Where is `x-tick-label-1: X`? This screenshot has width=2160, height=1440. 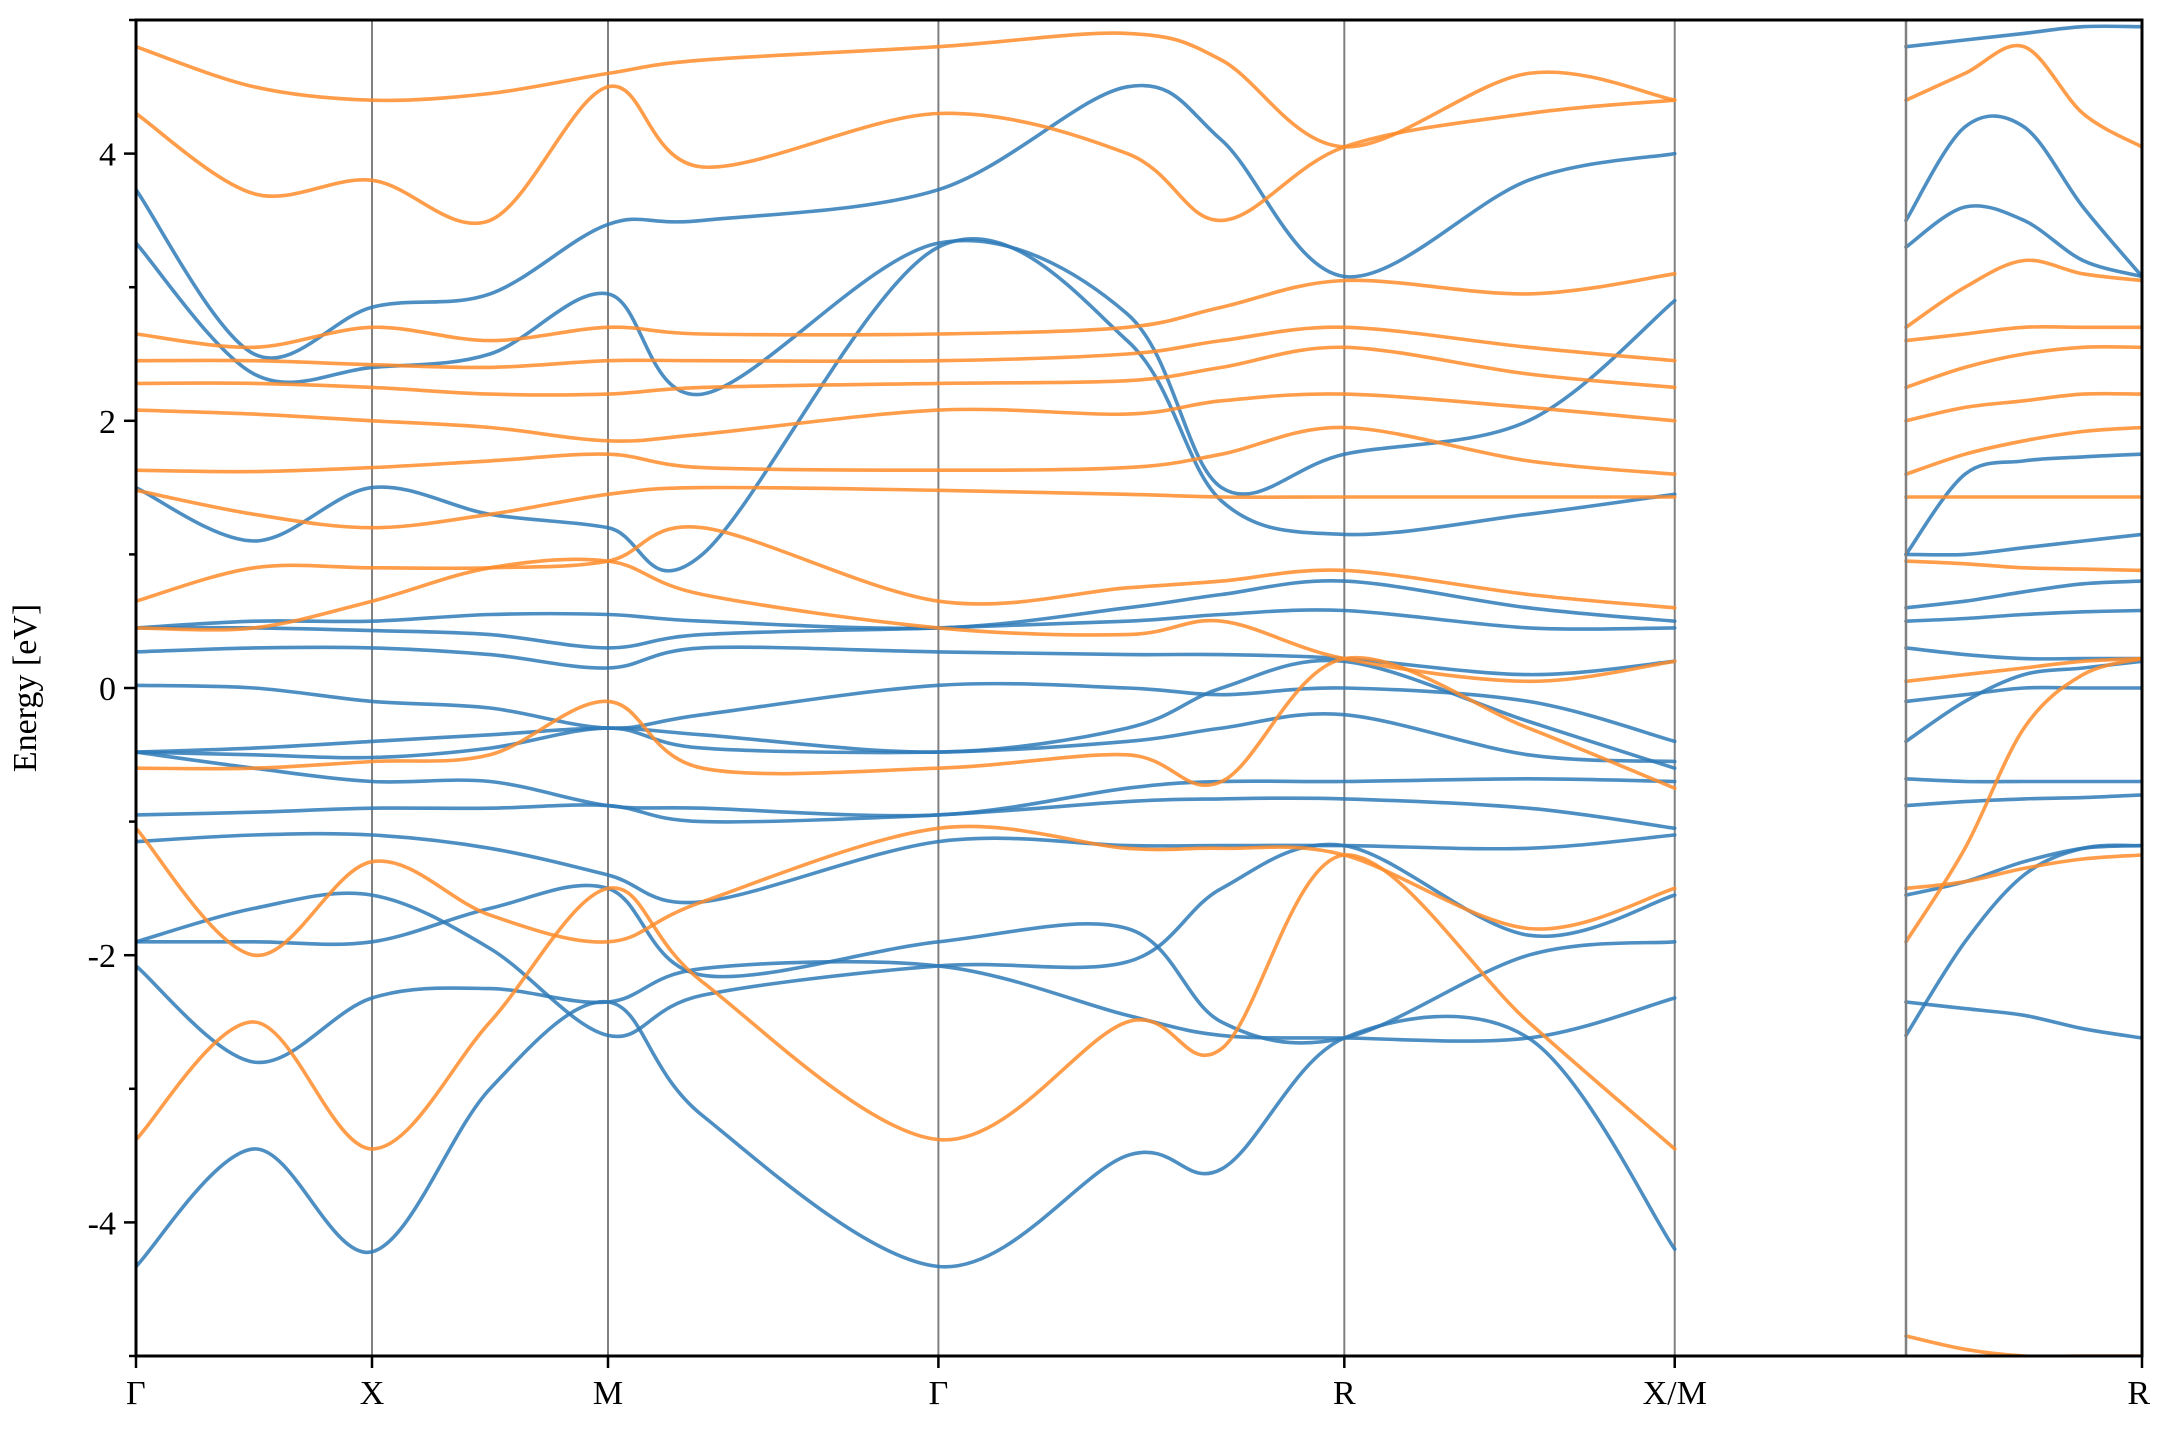
x-tick-label-1: X is located at coordinates (372, 1393).